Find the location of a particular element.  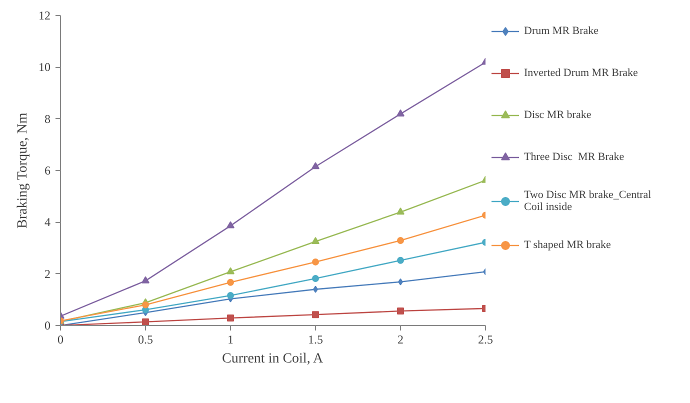

y-tick-label: 6 is located at coordinates (47, 171).